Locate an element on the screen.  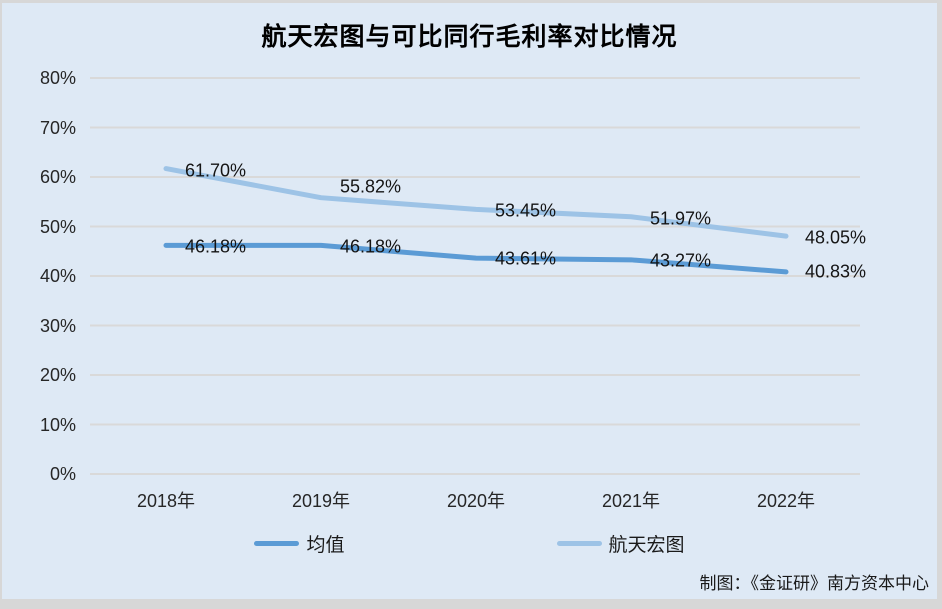
x-tick-label: 2021年 is located at coordinates (631, 501).